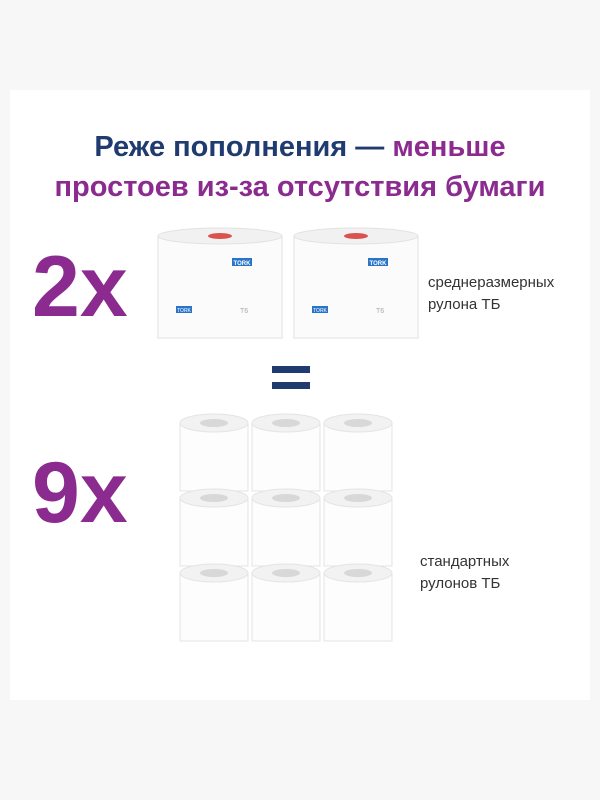  What do you see at coordinates (465, 561) in the screenshot?
I see `roll-label: стандартных` at bounding box center [465, 561].